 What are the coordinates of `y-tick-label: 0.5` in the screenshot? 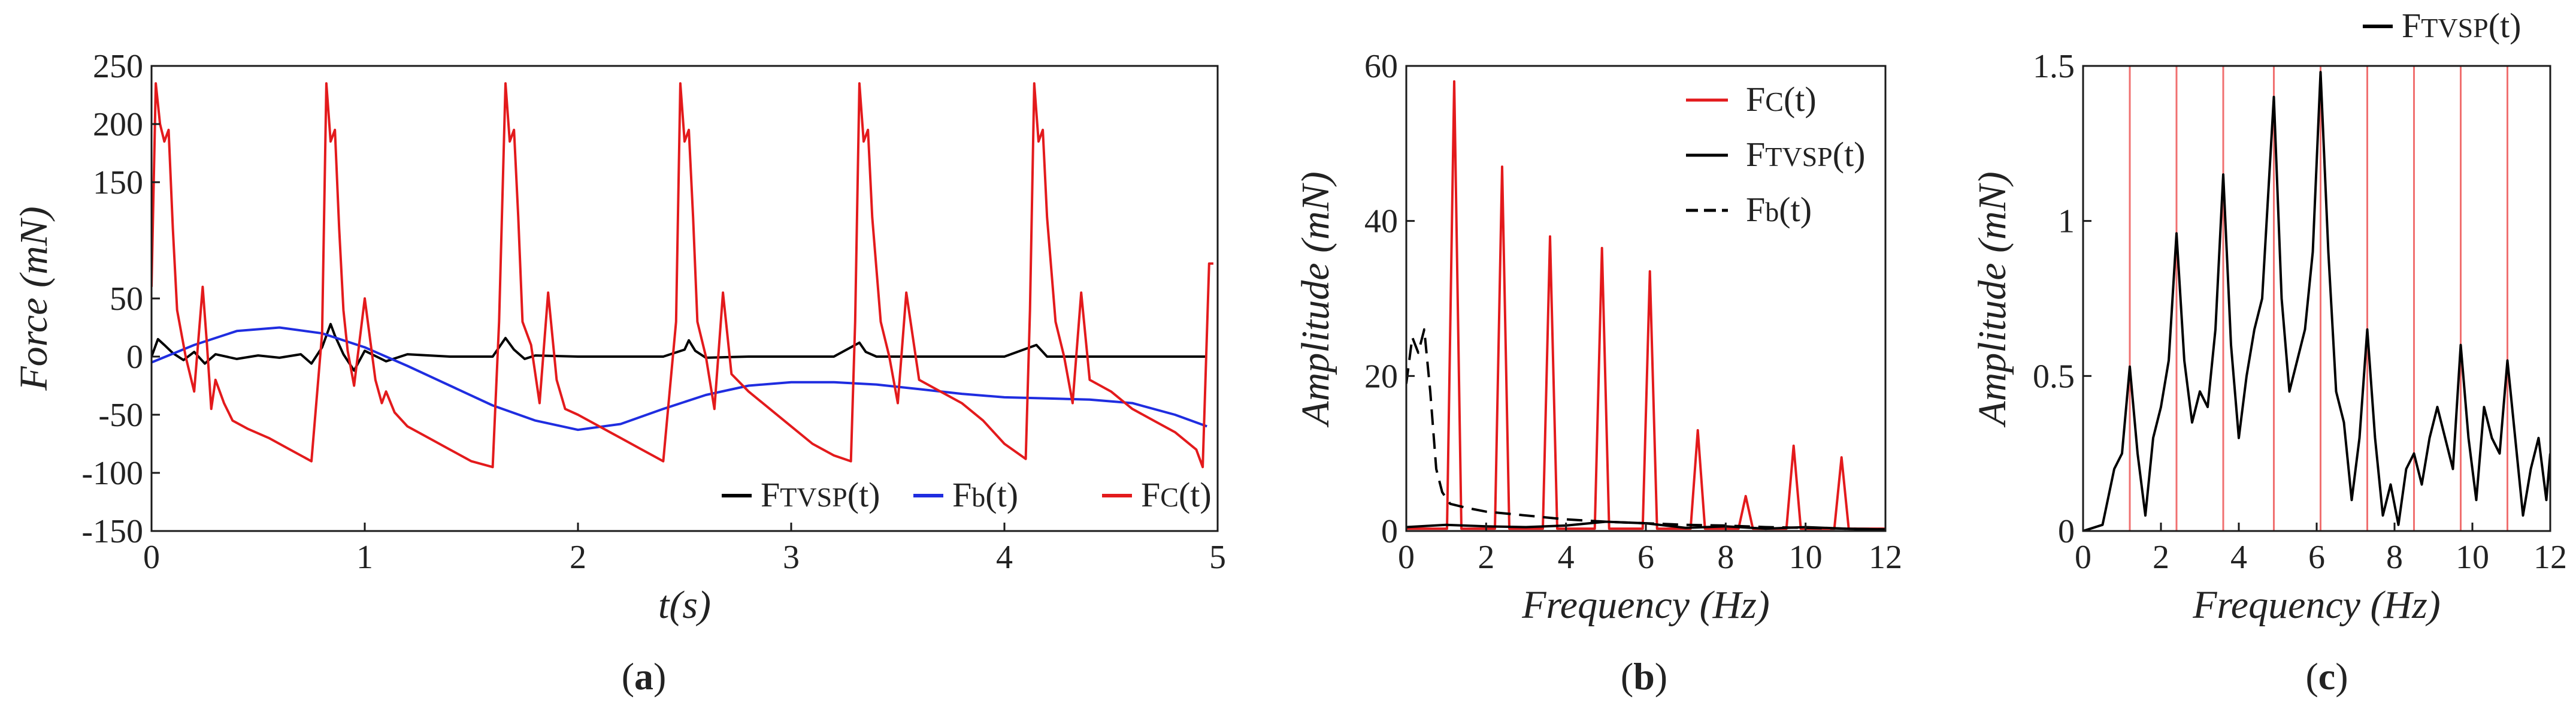 It's located at (2054, 377).